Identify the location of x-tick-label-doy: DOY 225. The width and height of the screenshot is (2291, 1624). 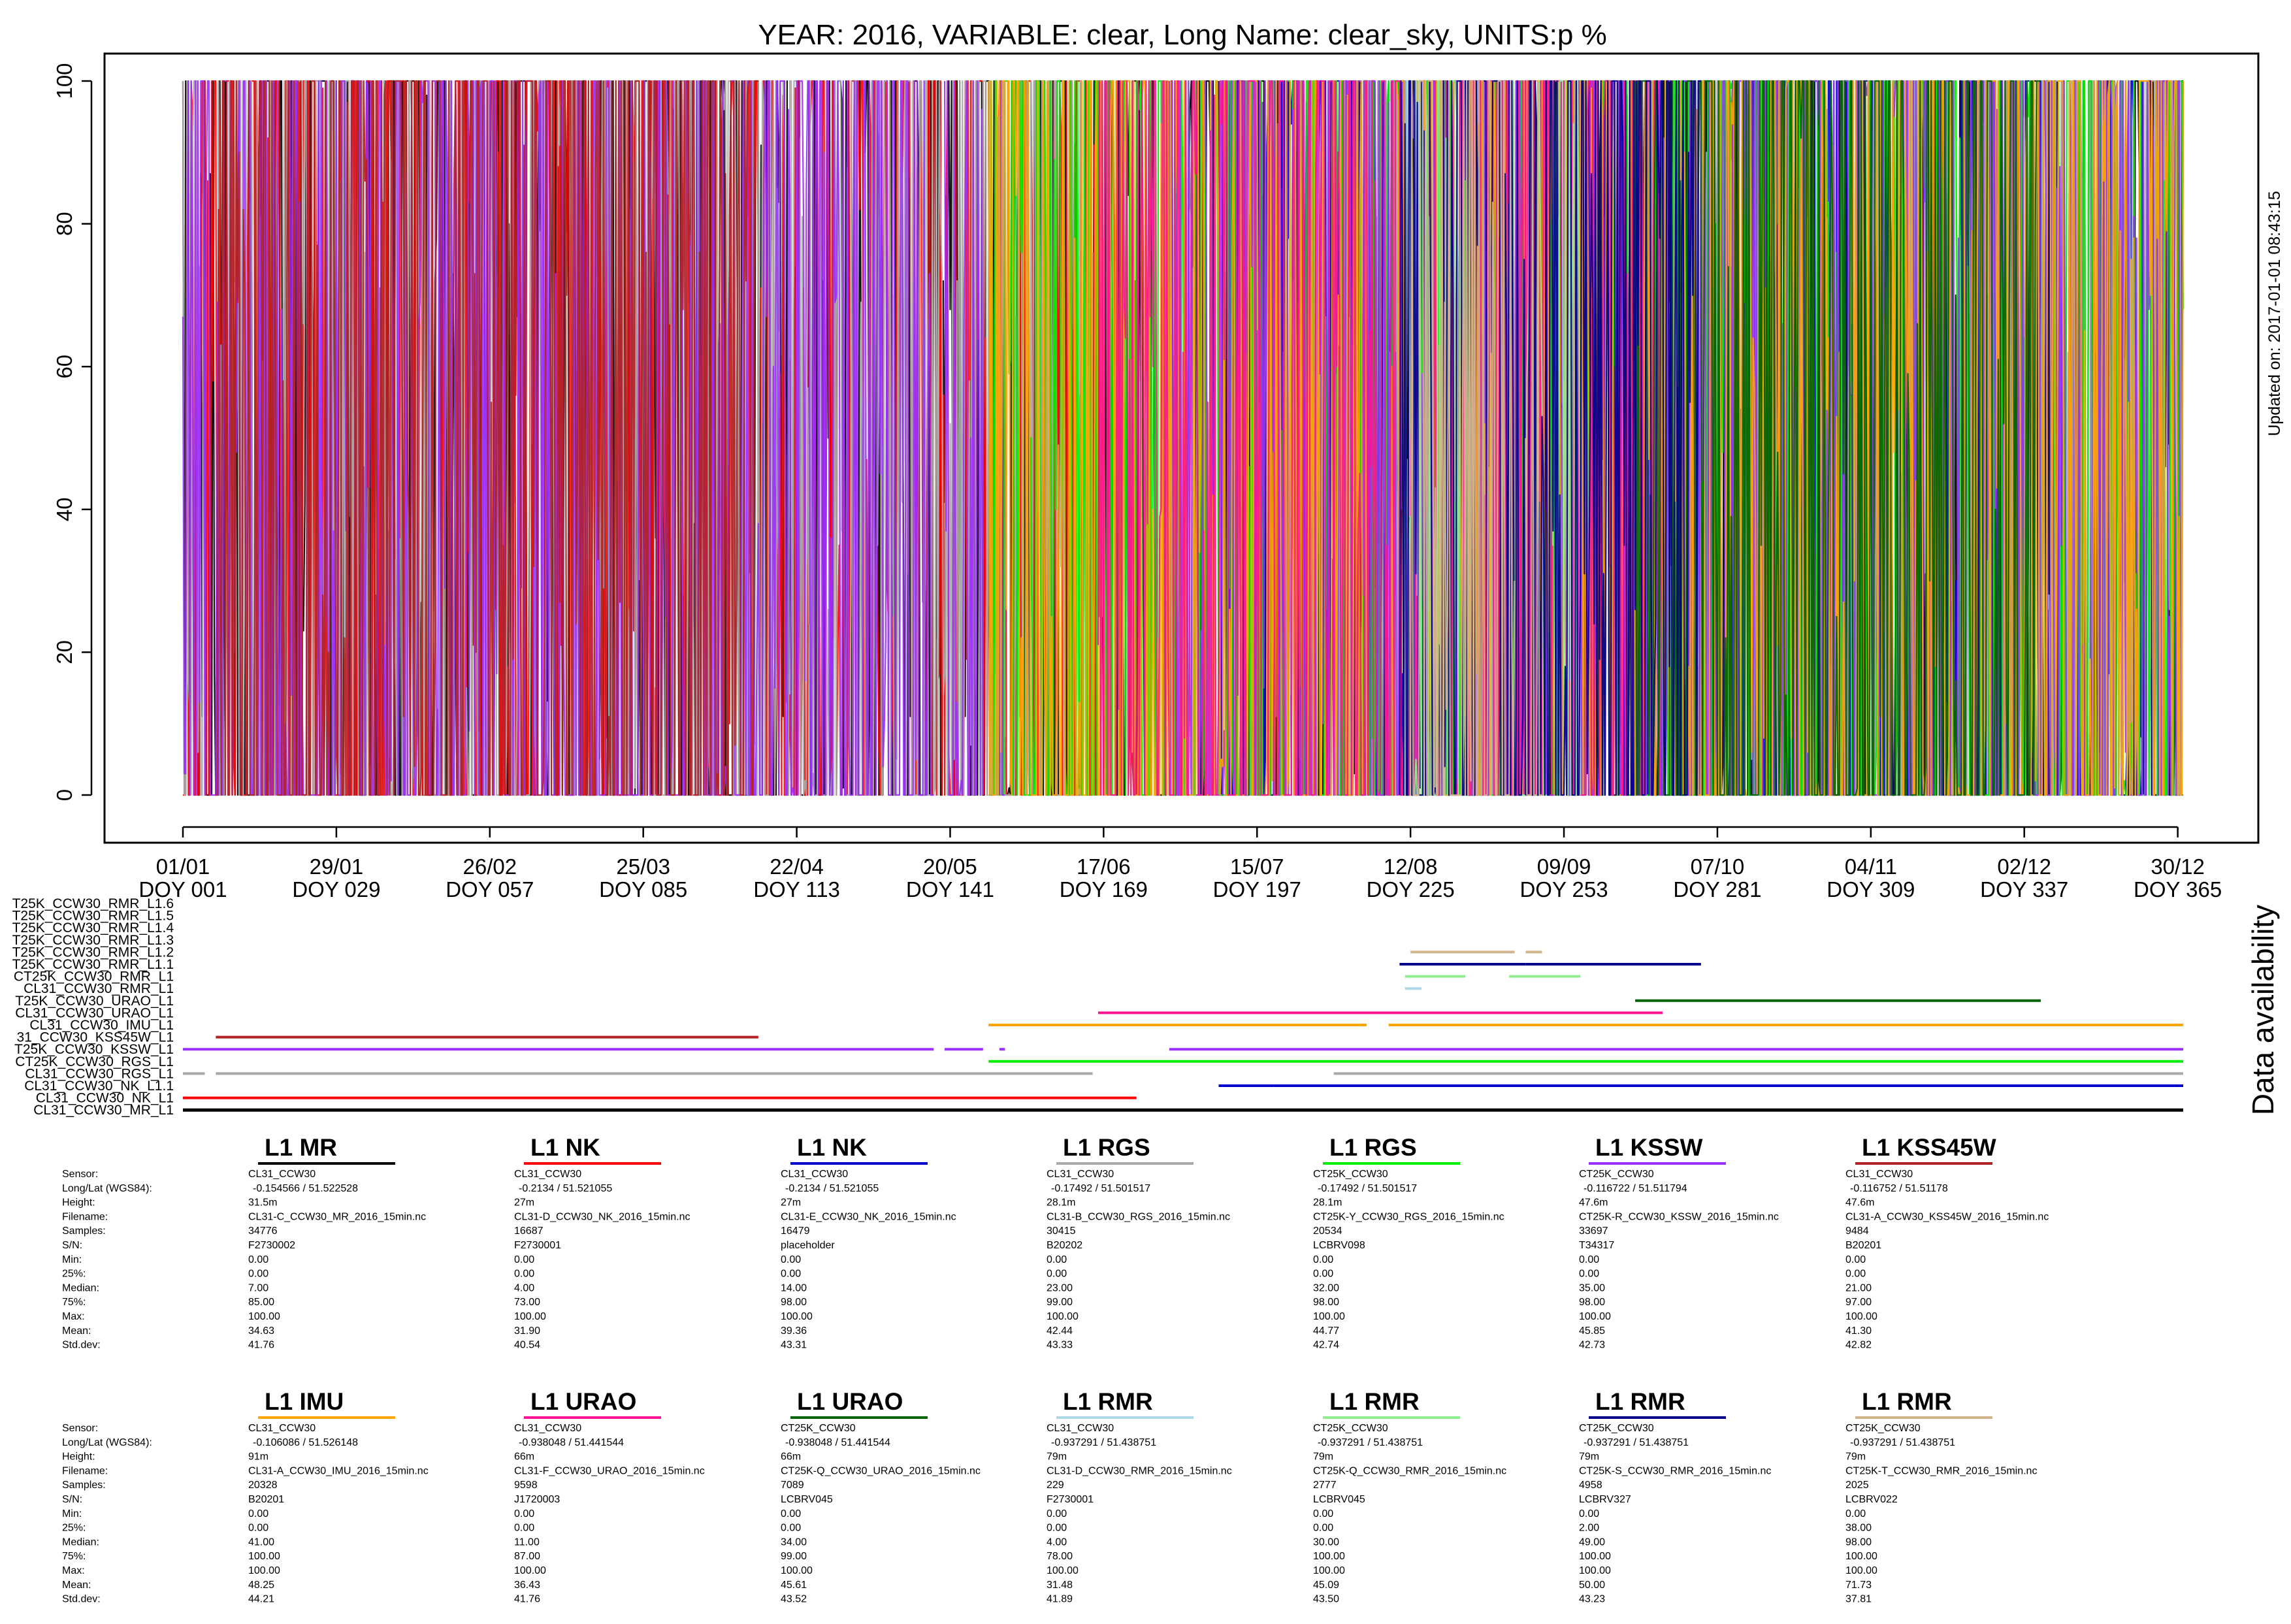
(1411, 889).